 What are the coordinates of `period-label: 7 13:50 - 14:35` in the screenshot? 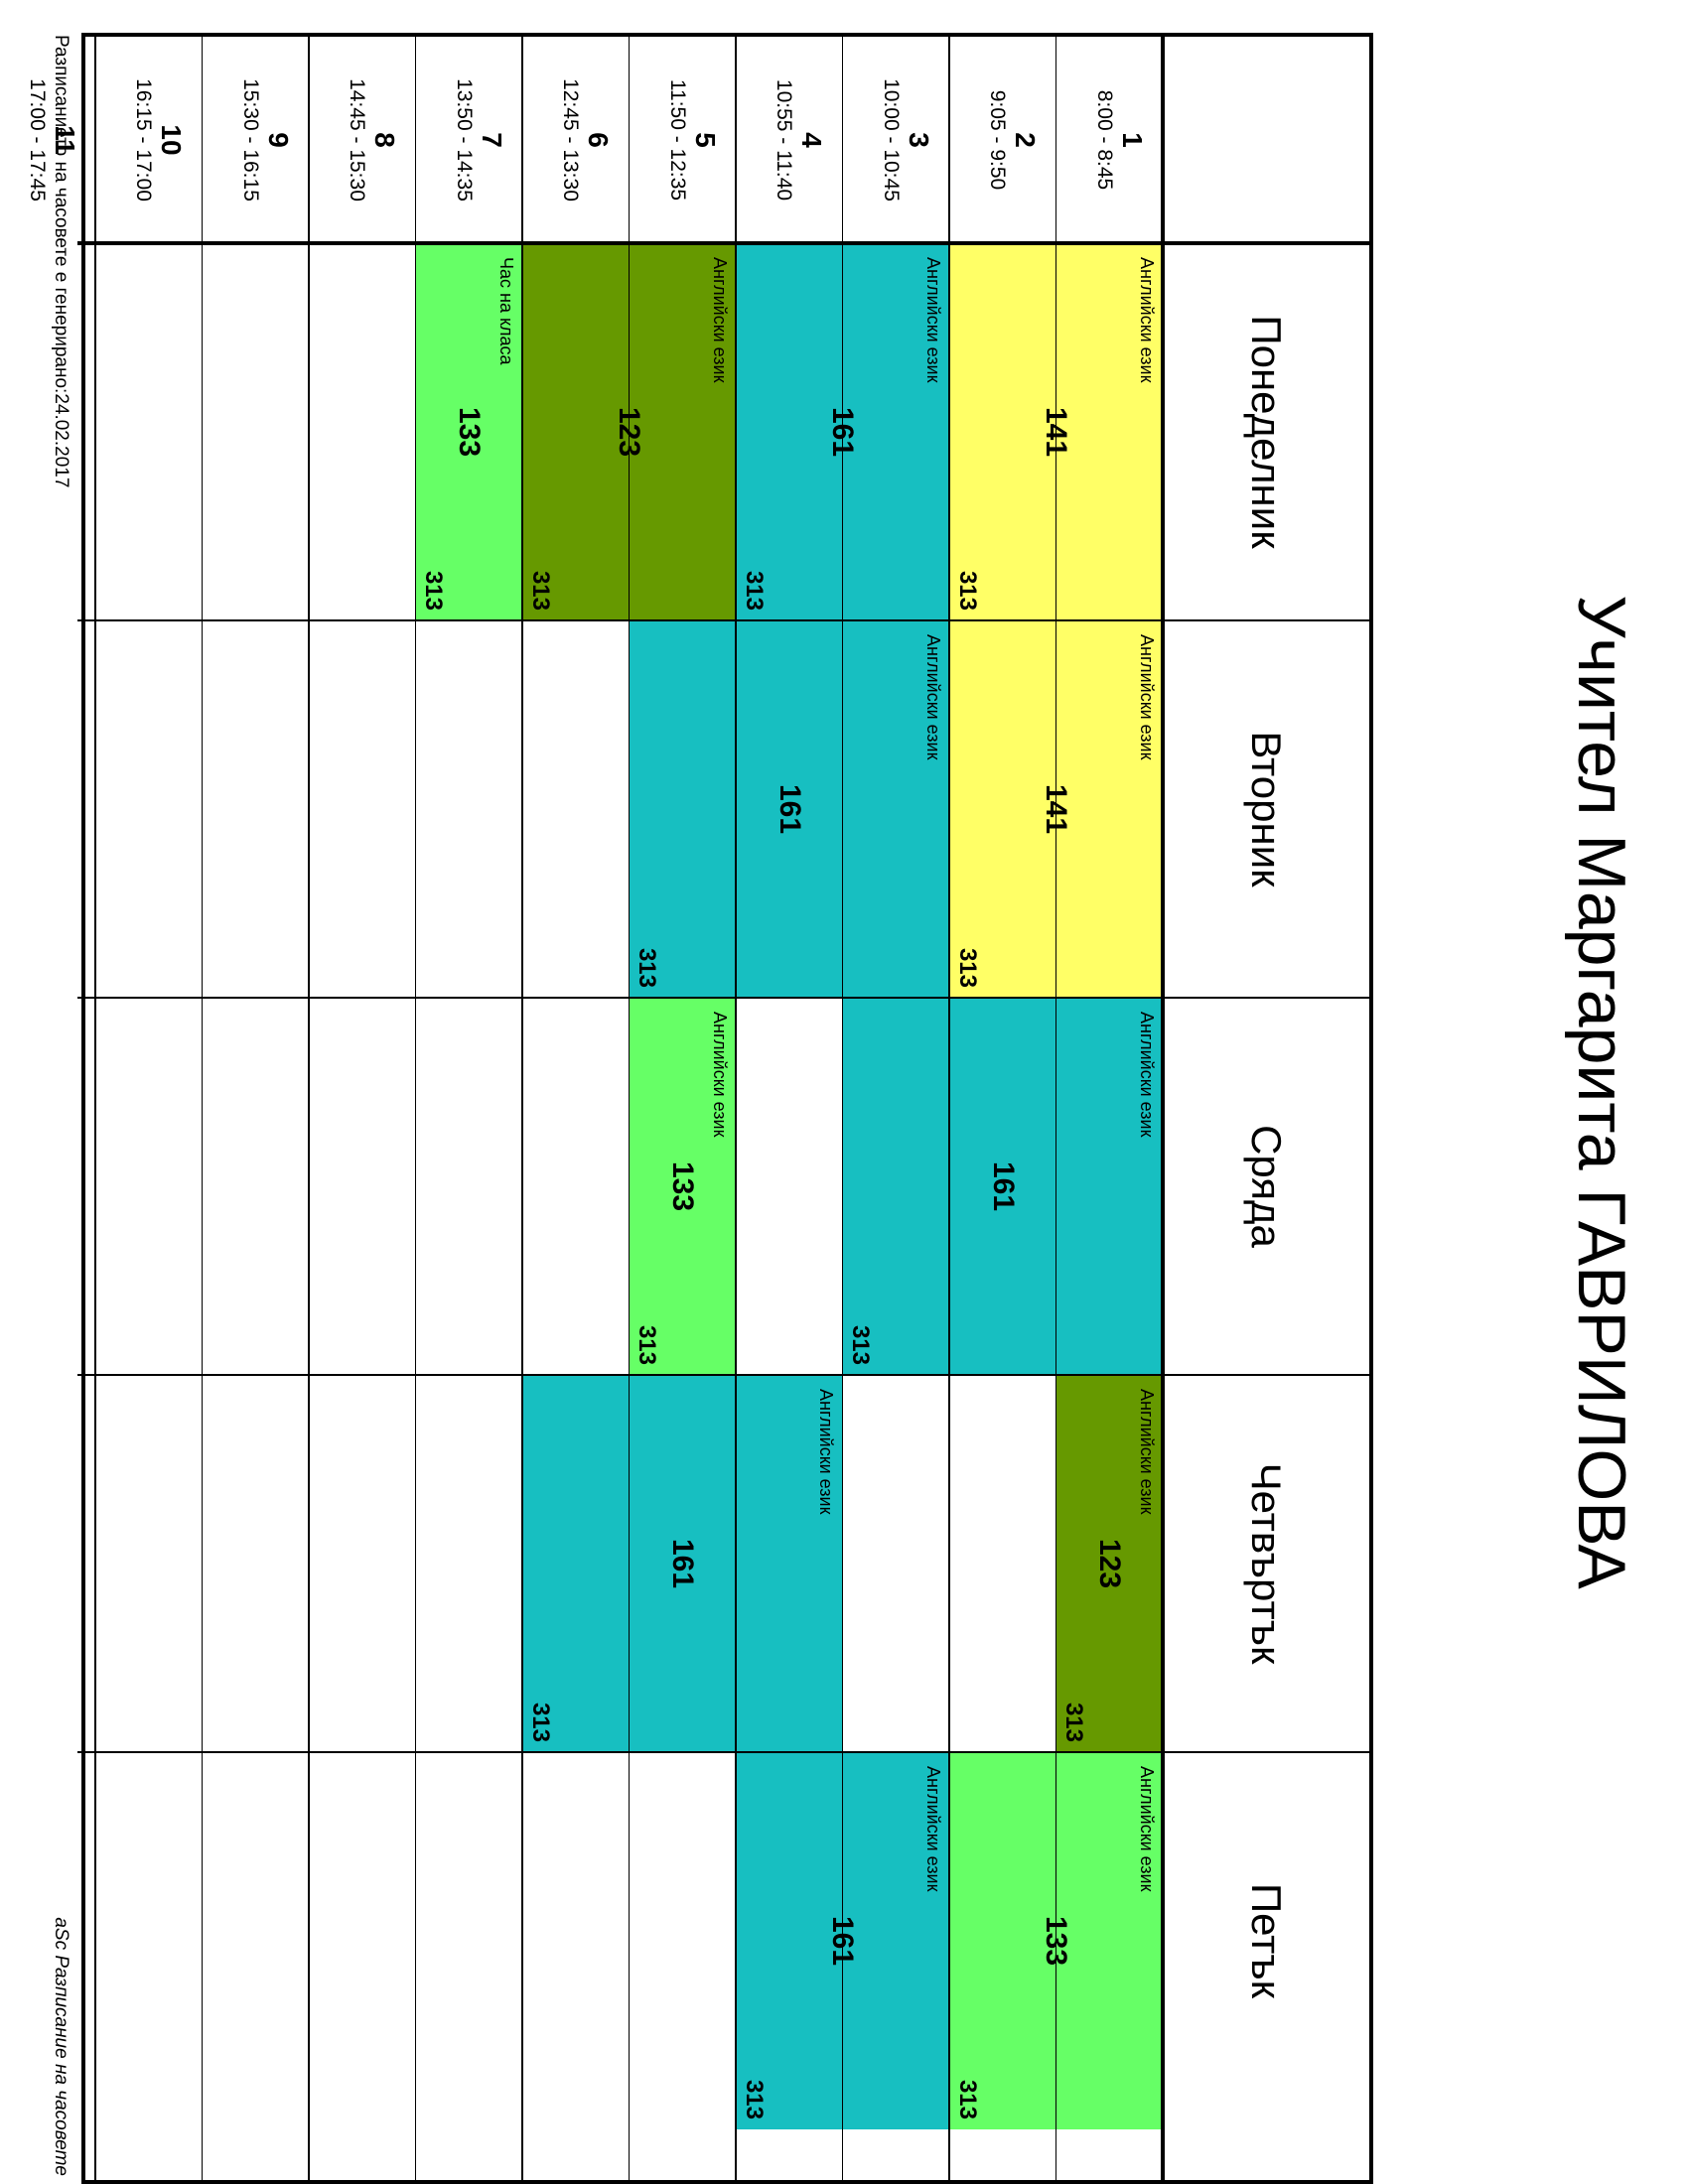 It's located at (469, 140).